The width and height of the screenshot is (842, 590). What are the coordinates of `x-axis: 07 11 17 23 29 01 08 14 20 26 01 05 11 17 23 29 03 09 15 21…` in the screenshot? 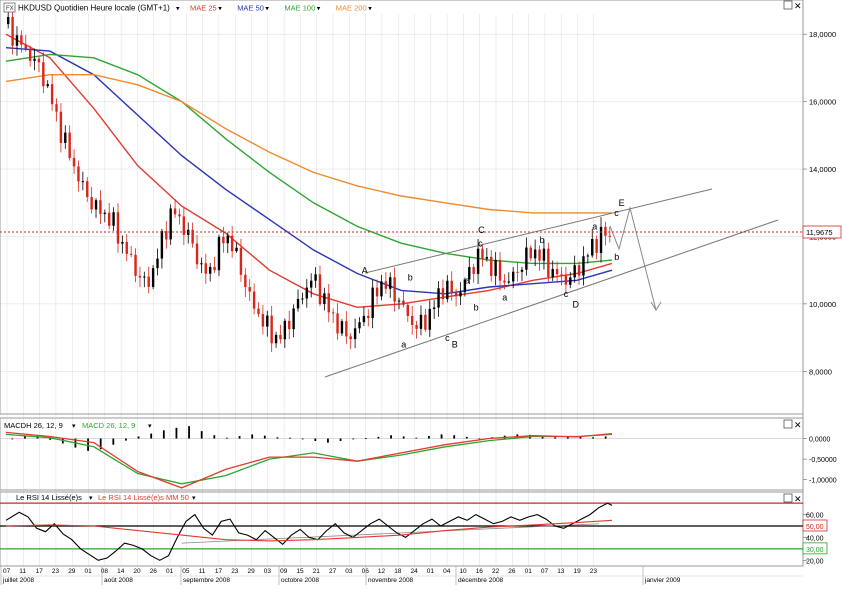 It's located at (401, 575).